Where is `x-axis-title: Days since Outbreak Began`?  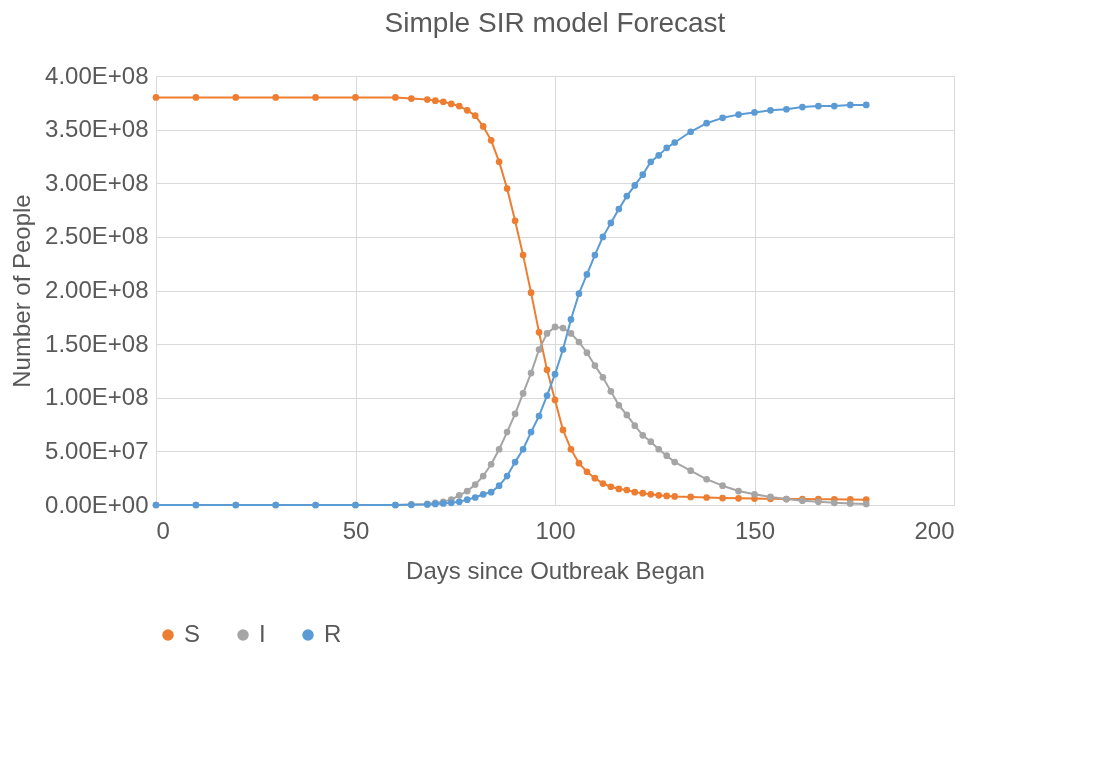 x-axis-title: Days since Outbreak Began is located at coordinates (555, 570).